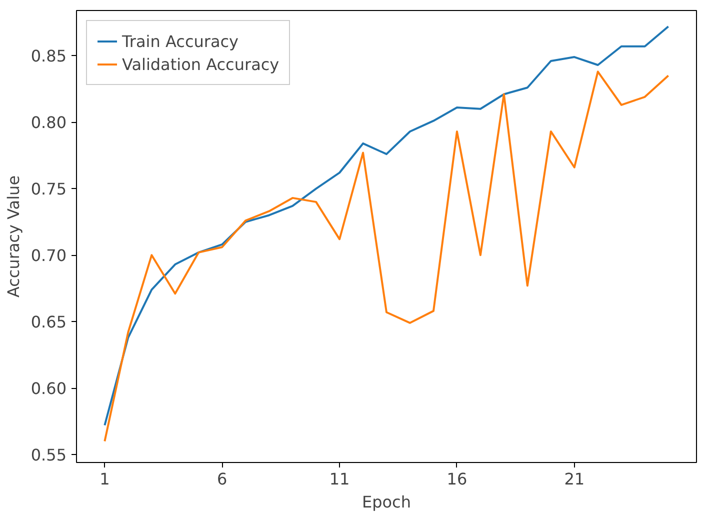 The width and height of the screenshot is (711, 514). Describe the element at coordinates (574, 479) in the screenshot. I see `x-tick-label: 21` at that location.